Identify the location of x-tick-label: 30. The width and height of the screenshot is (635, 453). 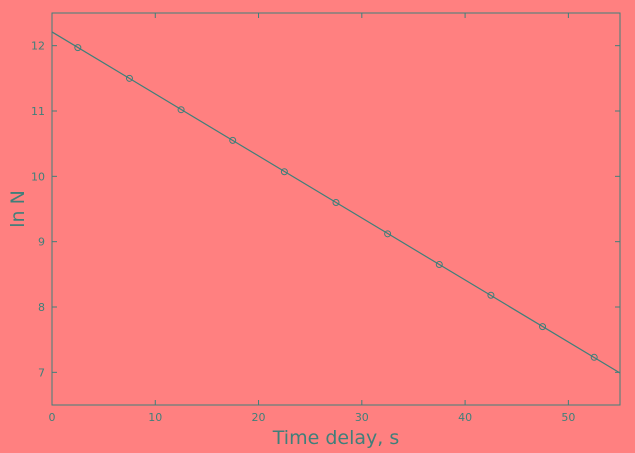
(362, 417).